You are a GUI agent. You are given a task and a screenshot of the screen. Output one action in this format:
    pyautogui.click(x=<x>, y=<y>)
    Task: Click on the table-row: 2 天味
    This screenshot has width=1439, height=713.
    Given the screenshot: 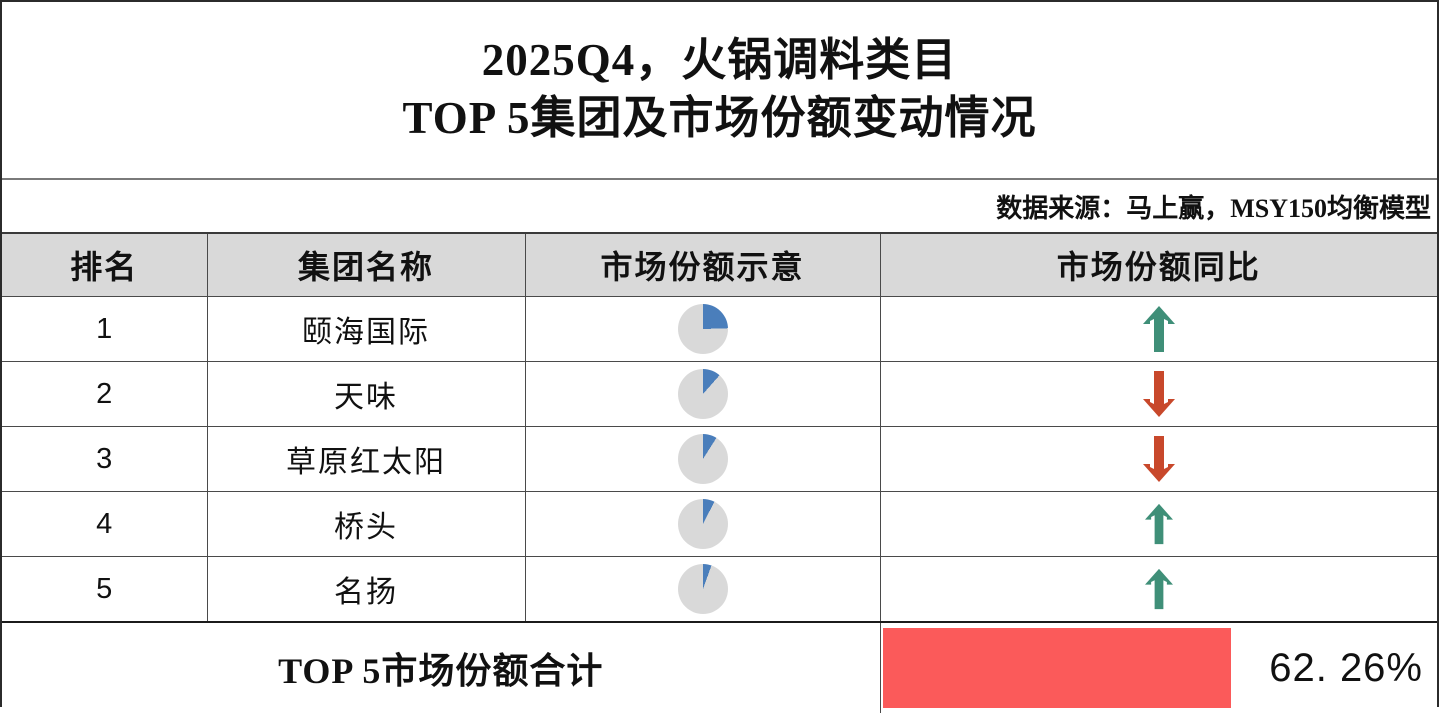 What is the action you would take?
    pyautogui.click(x=719, y=394)
    